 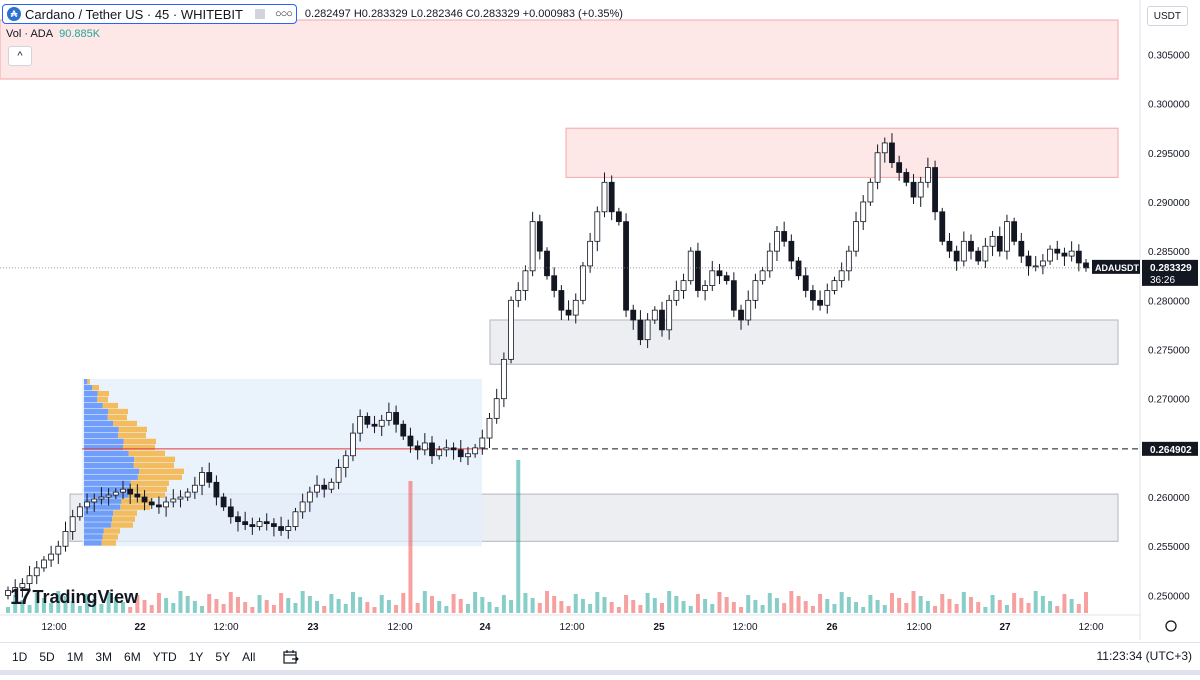 I want to click on price-tick-label: 0.305000, so click(x=1169, y=55).